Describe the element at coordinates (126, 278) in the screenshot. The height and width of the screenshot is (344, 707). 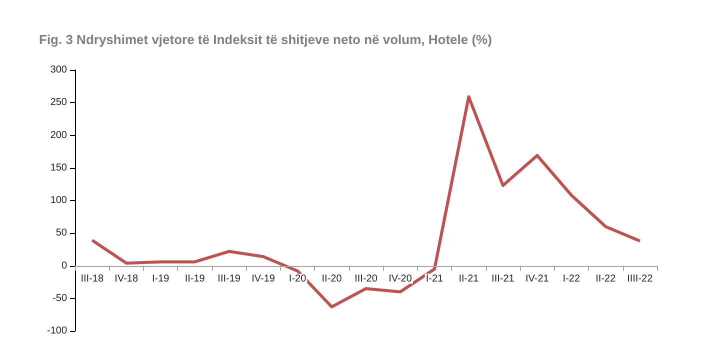
I see `x-tick-label: IV-18` at that location.